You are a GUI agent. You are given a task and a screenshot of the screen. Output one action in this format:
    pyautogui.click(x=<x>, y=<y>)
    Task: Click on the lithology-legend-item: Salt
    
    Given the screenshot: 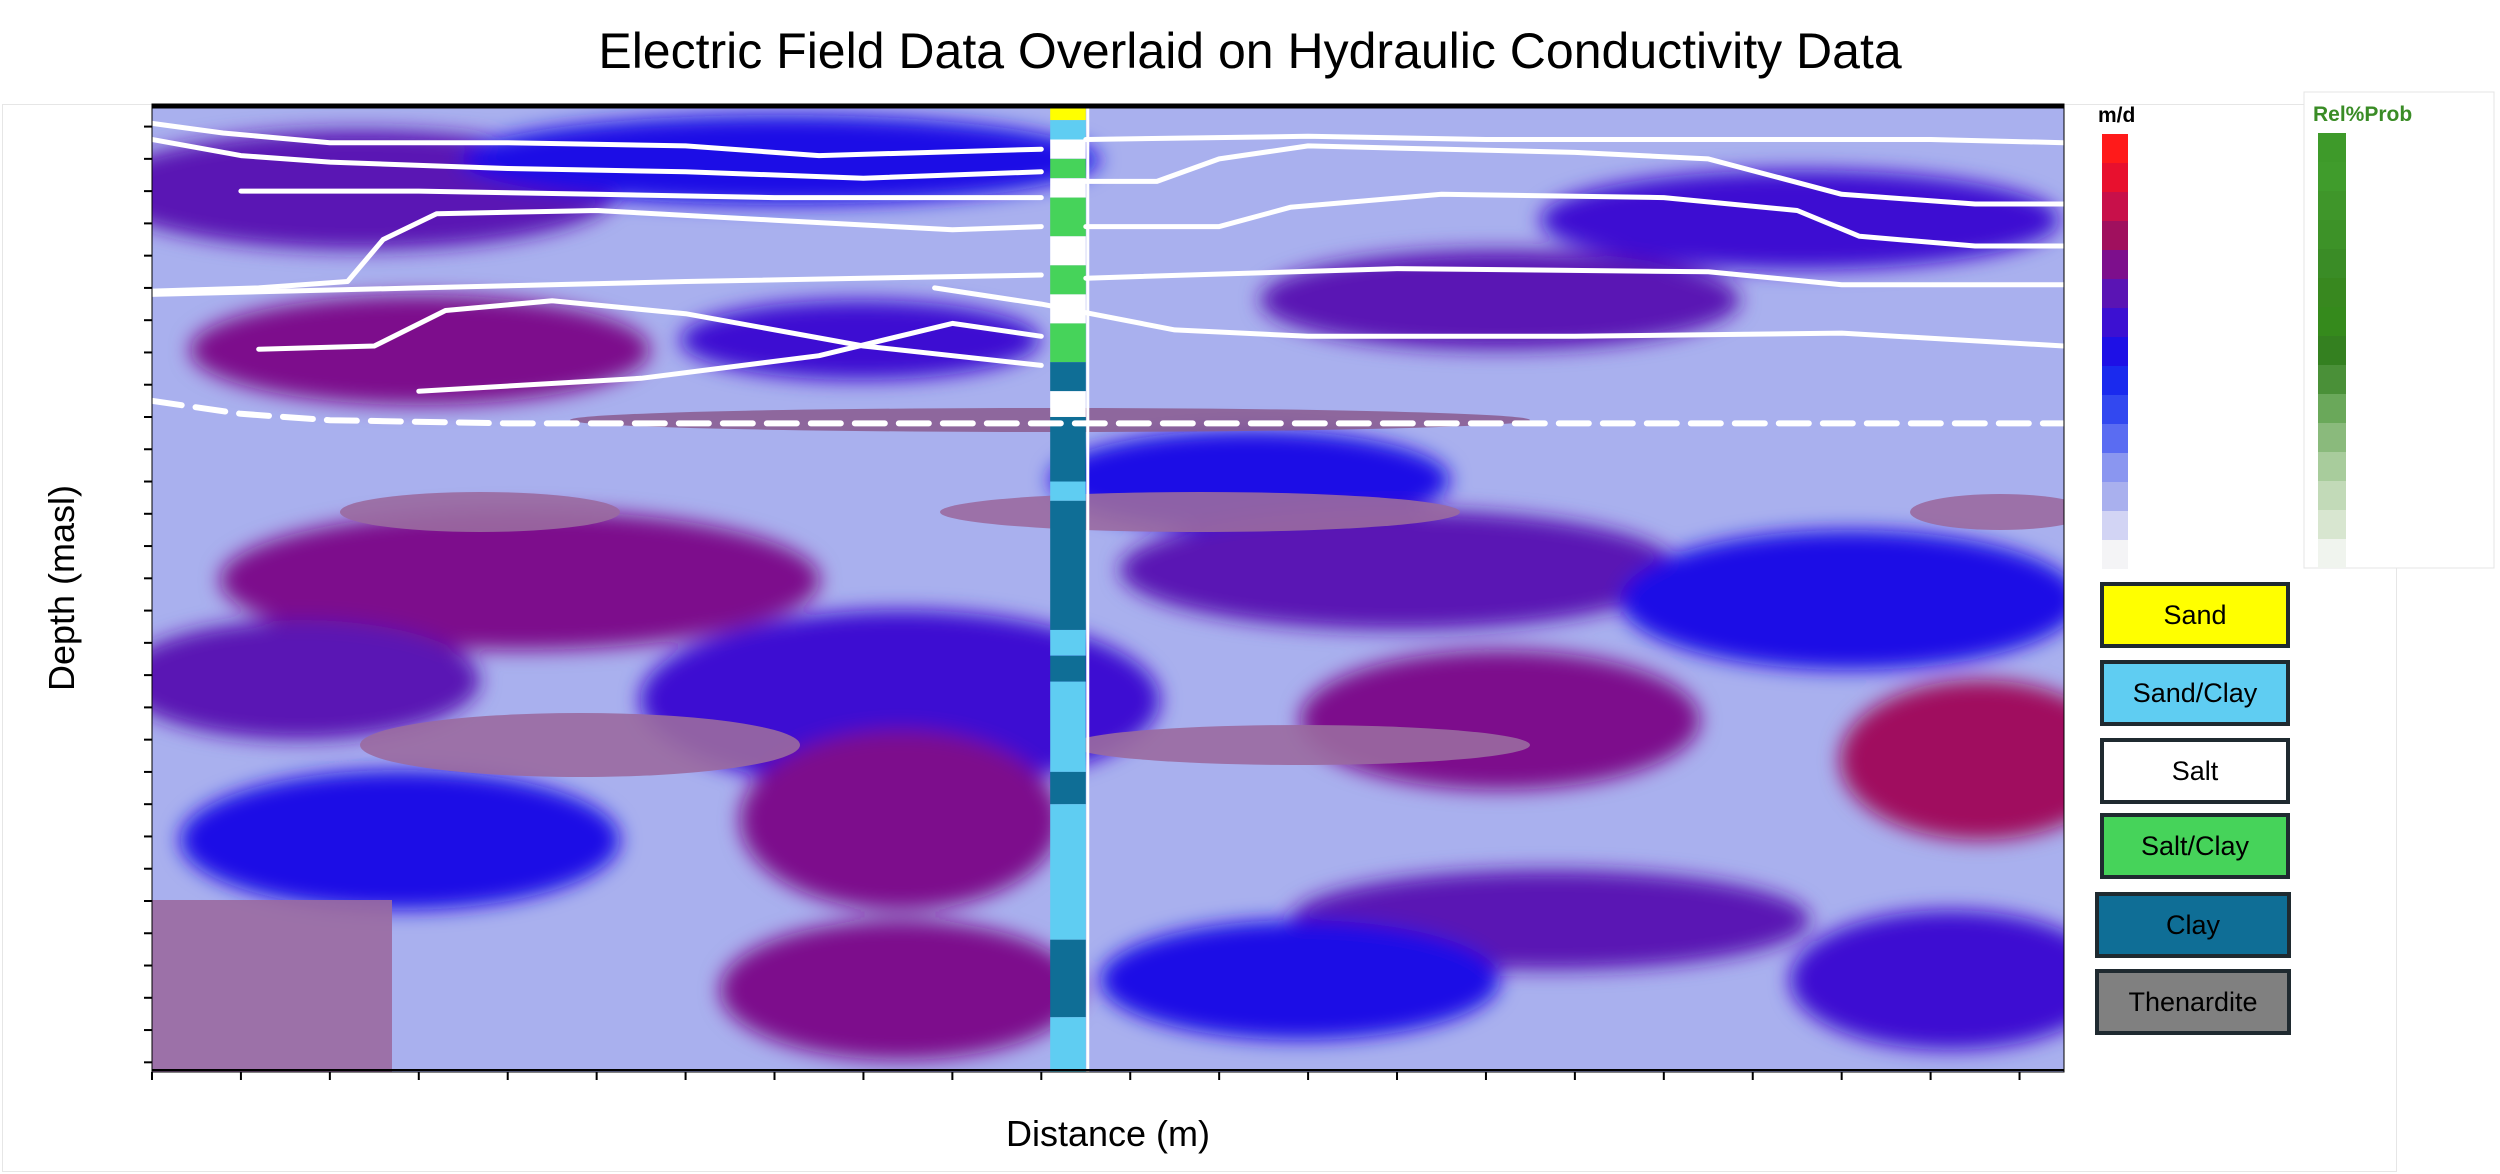 What is the action you would take?
    pyautogui.click(x=2195, y=771)
    